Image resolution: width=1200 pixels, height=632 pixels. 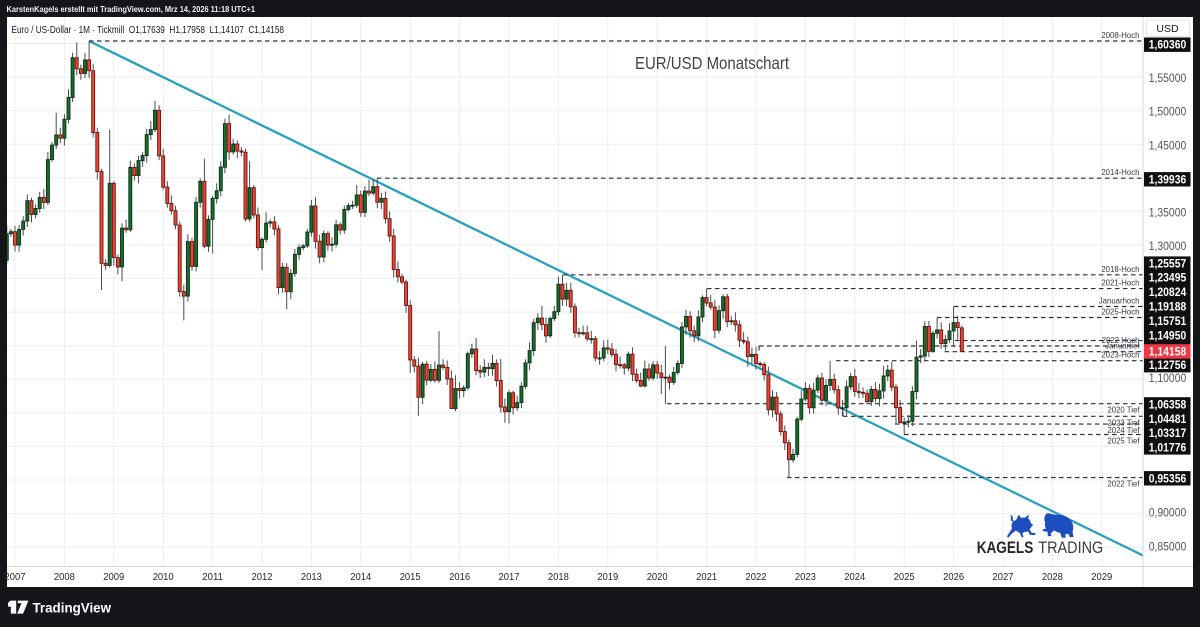 What do you see at coordinates (72, 607) in the screenshot?
I see `svg-text: TradingView` at bounding box center [72, 607].